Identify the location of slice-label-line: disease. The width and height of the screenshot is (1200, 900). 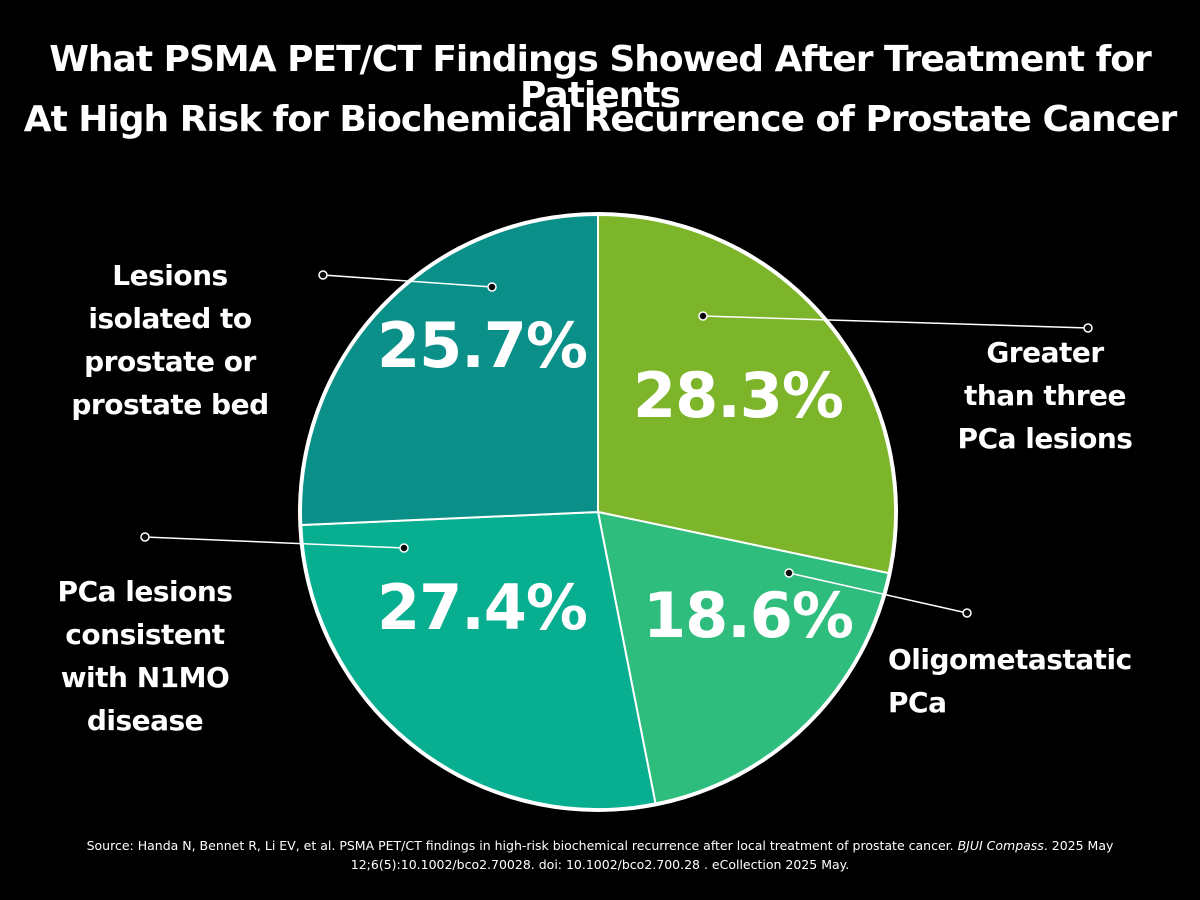
(145, 720).